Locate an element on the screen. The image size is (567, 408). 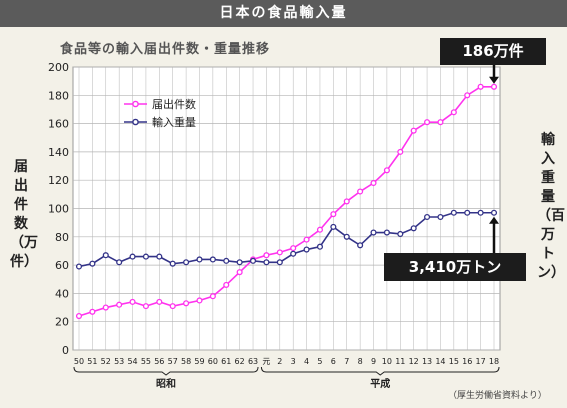
chart-title: 食品等の輸入届出件数・重量推移 is located at coordinates (165, 49).